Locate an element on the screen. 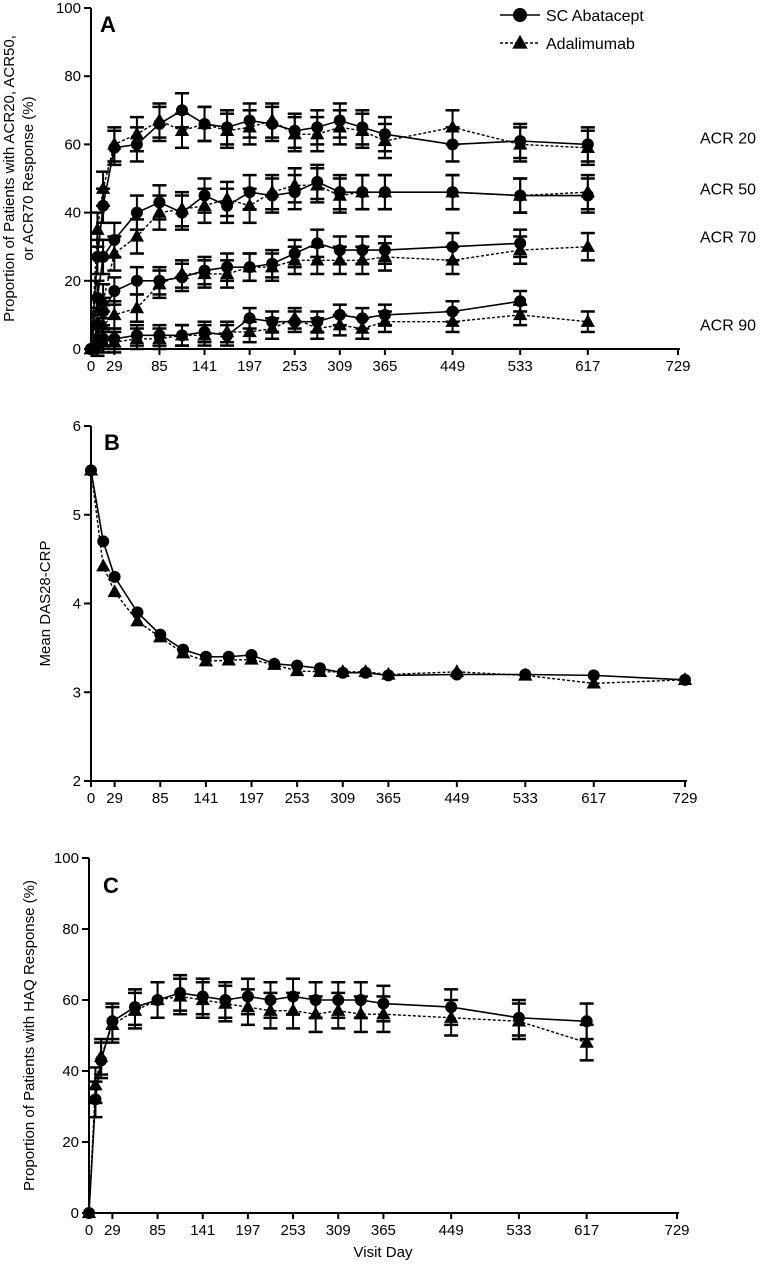 This screenshot has width=771, height=1267. y-tick-label: 5 is located at coordinates (77, 515).